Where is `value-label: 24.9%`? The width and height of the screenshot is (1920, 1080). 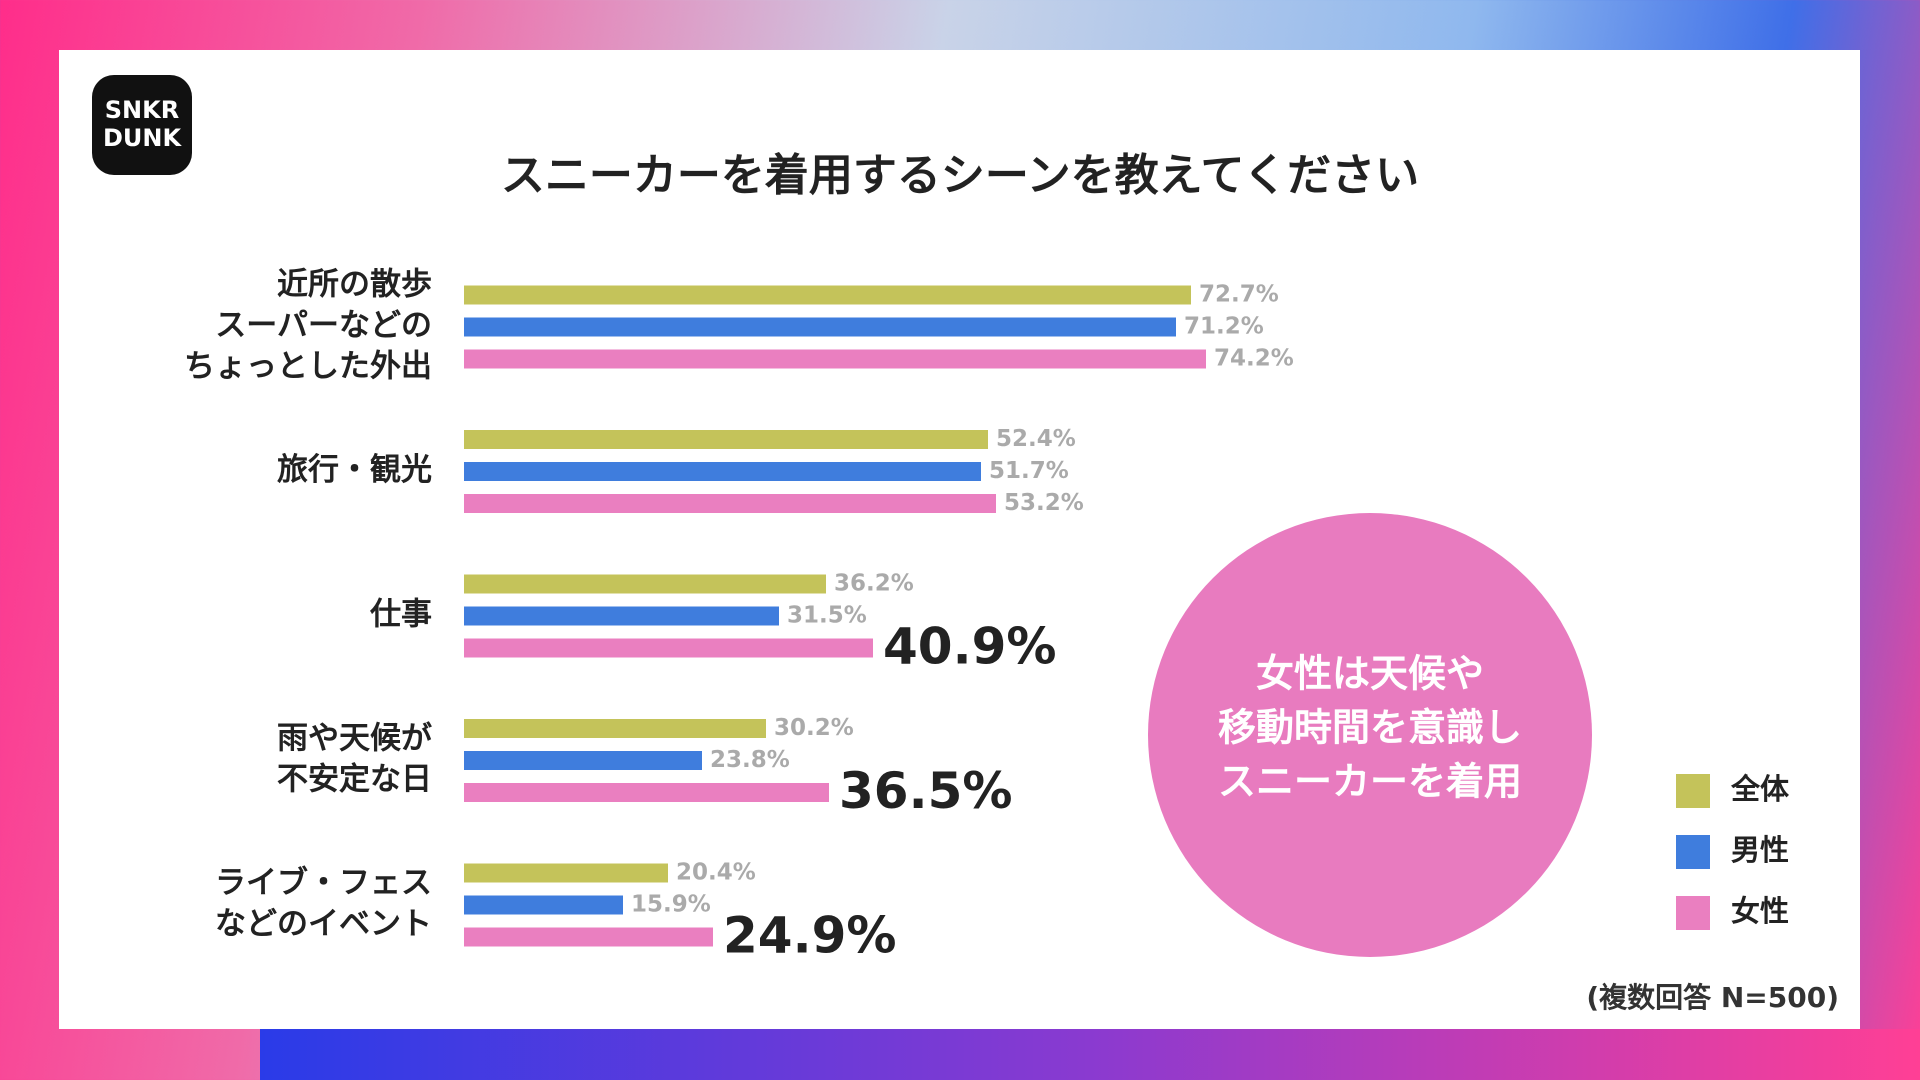
value-label: 24.9% is located at coordinates (809, 936).